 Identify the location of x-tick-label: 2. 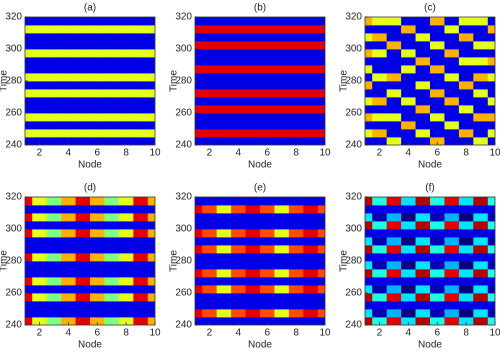
(210, 153).